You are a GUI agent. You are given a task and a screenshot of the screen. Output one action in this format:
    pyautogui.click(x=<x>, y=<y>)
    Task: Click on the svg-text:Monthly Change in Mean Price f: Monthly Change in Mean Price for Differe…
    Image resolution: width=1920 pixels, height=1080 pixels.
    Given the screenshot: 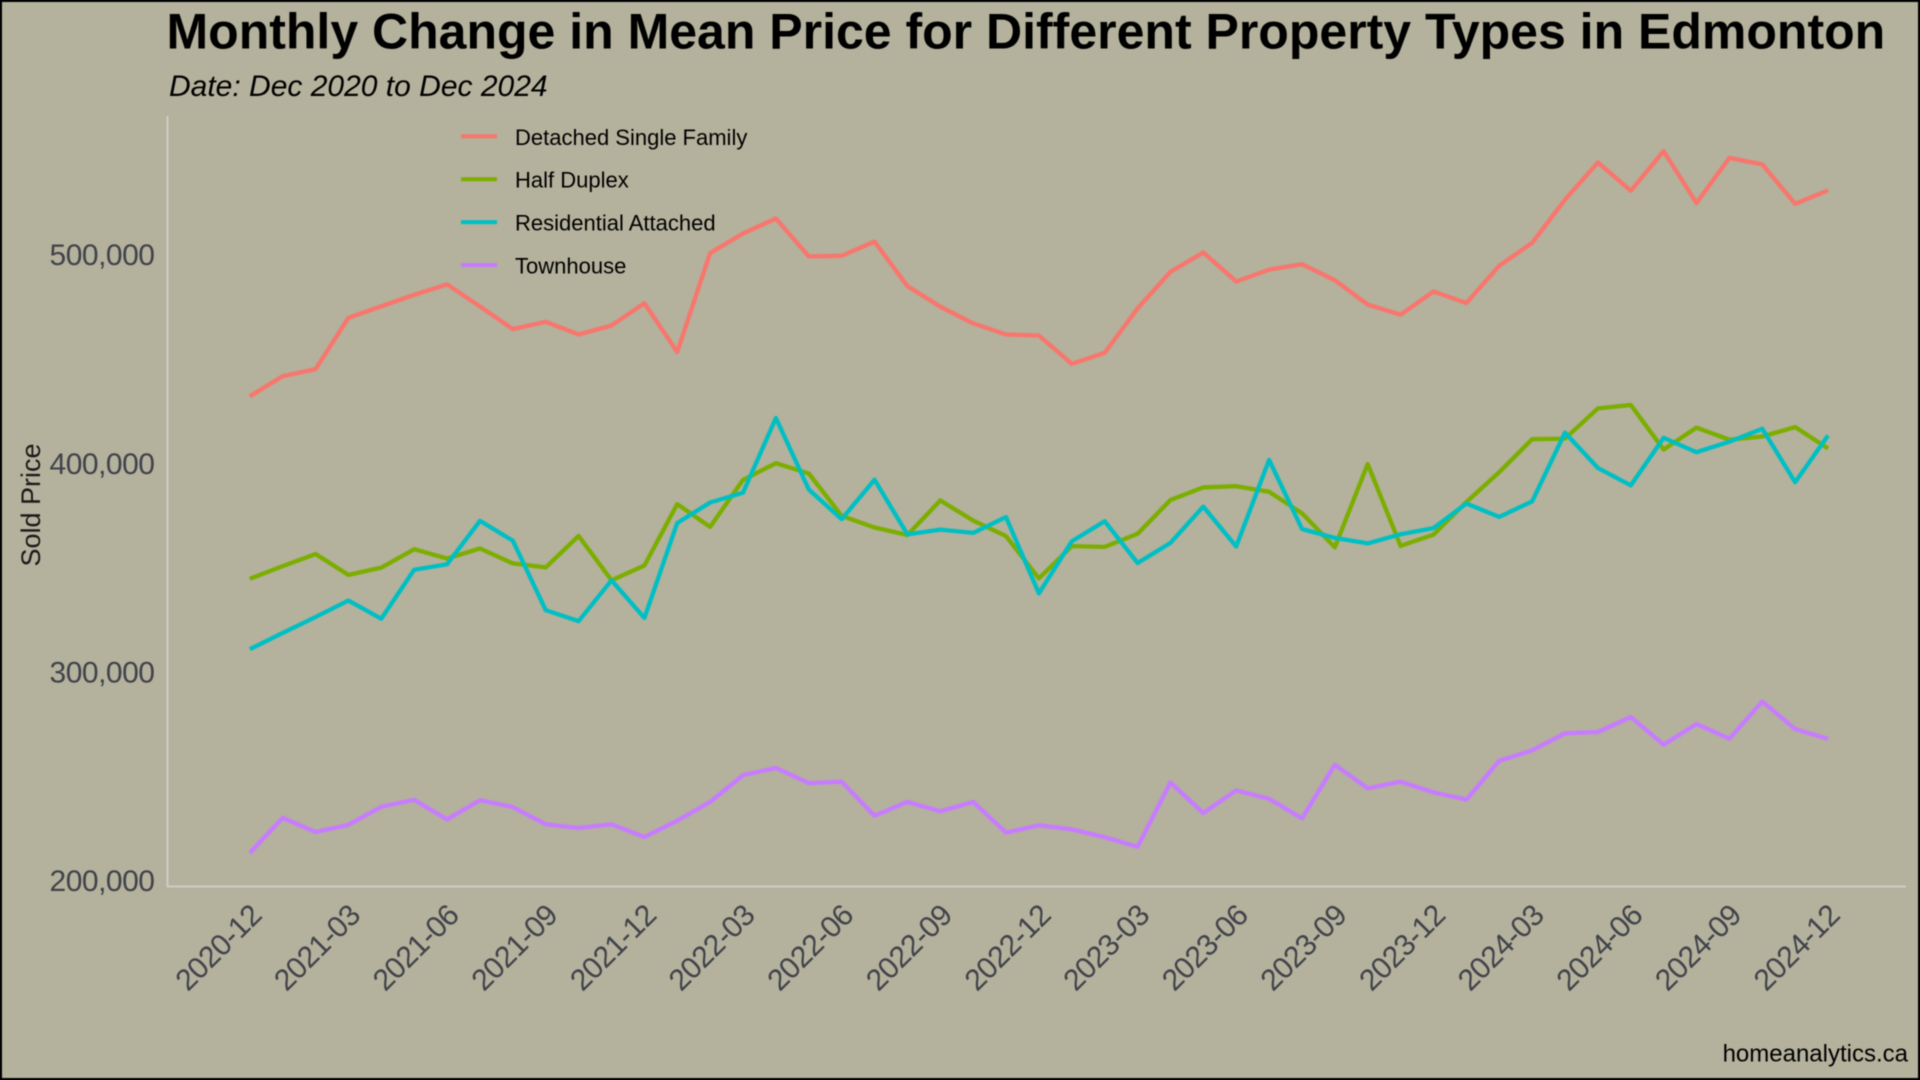 What is the action you would take?
    pyautogui.click(x=1026, y=32)
    